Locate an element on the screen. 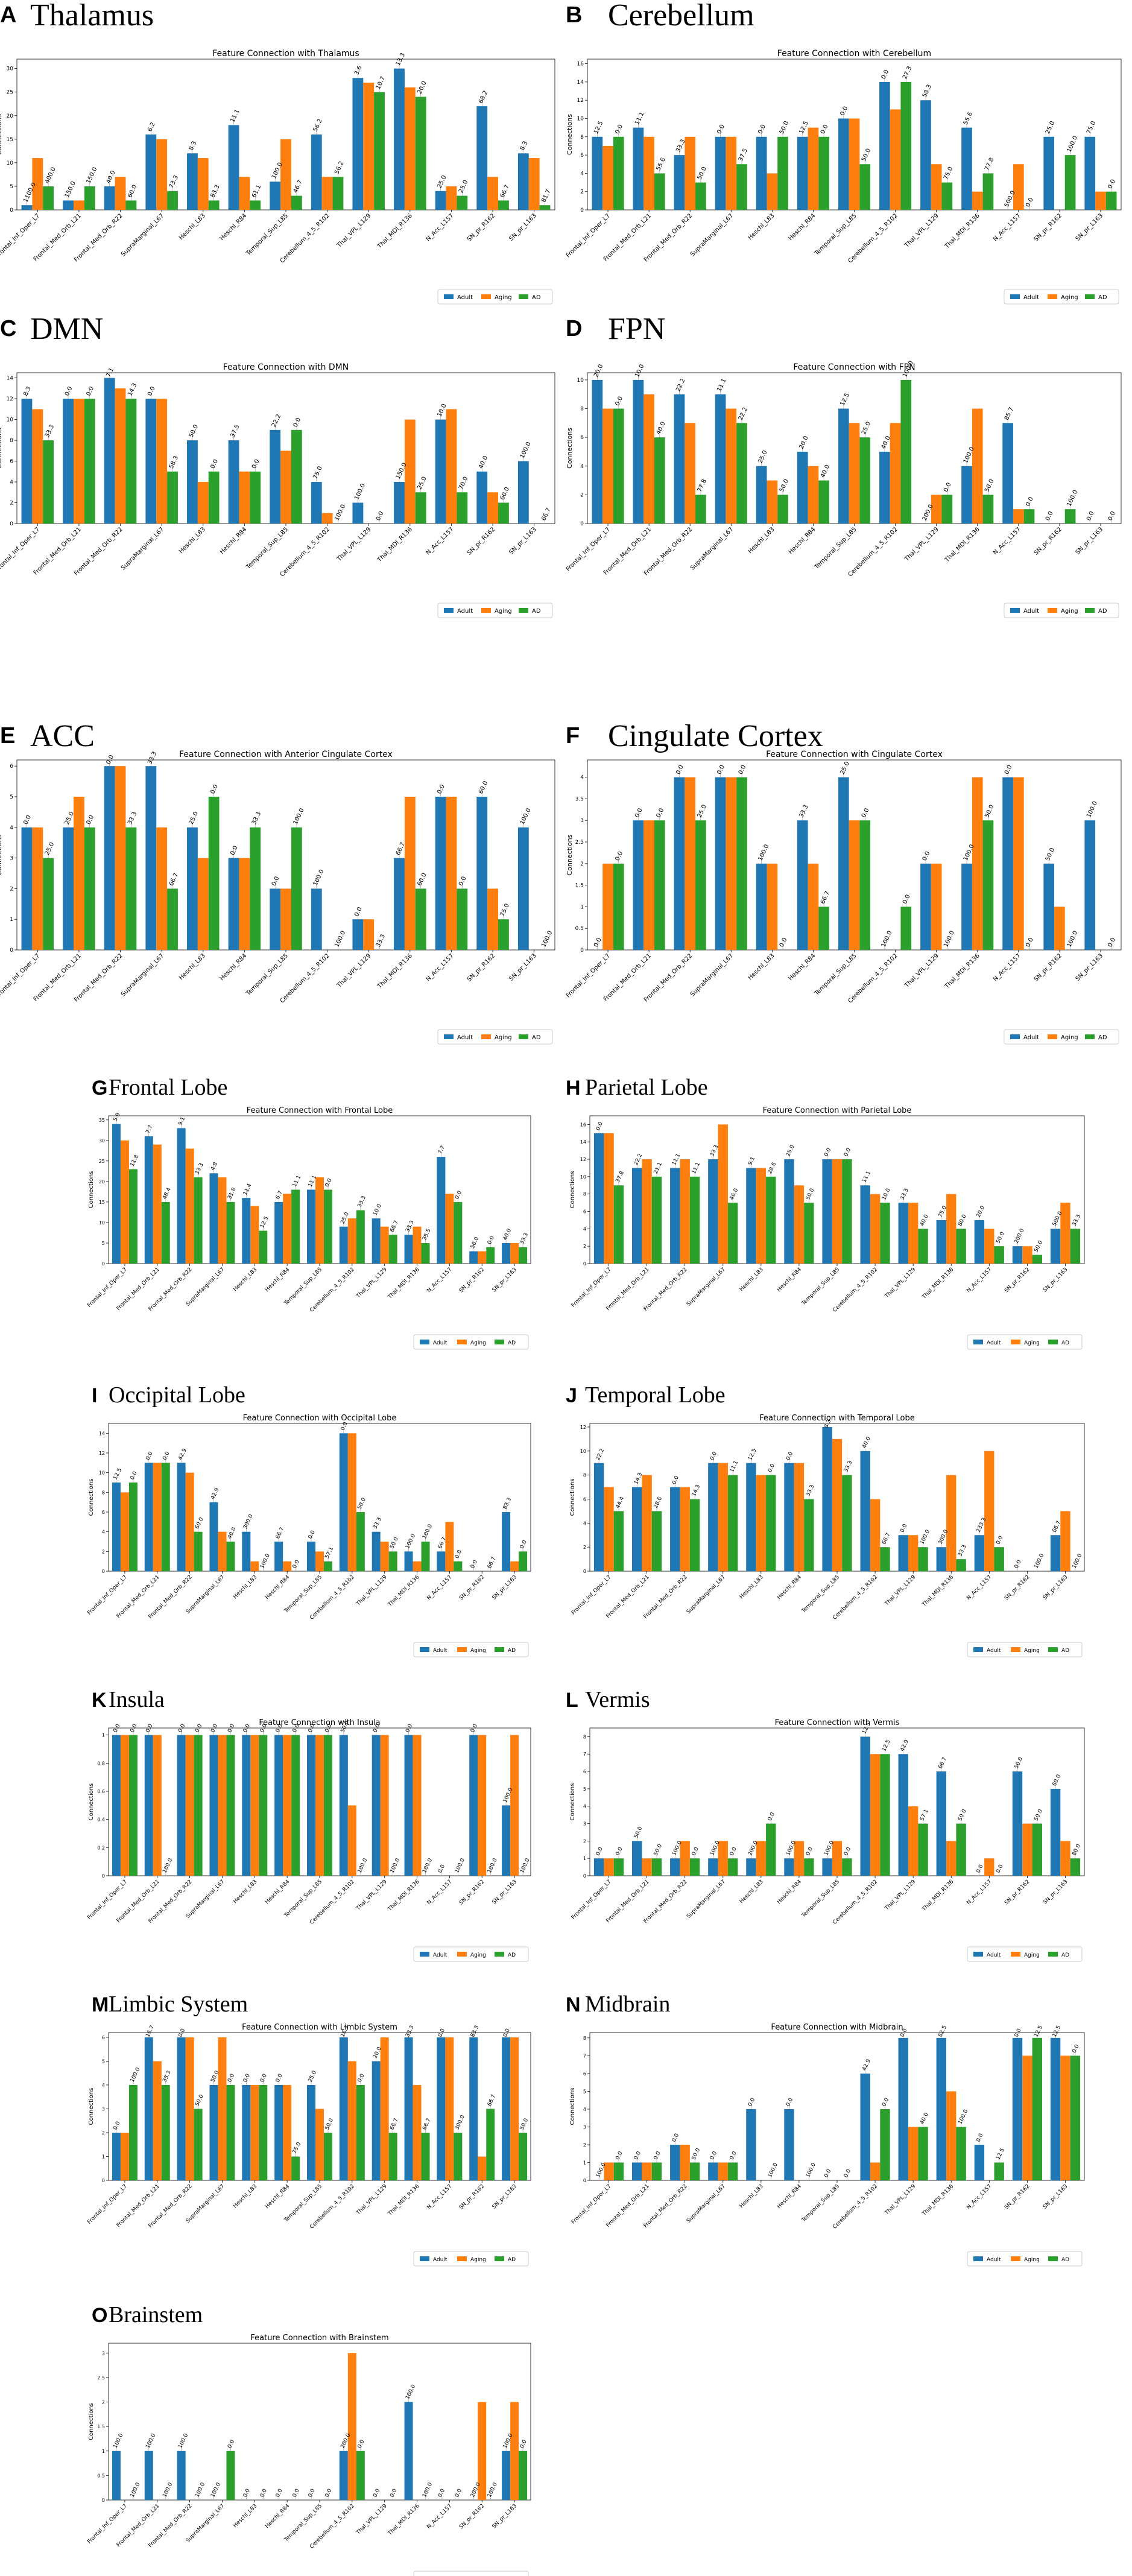 The width and height of the screenshot is (1132, 2576). legend-label: AD is located at coordinates (512, 1343).